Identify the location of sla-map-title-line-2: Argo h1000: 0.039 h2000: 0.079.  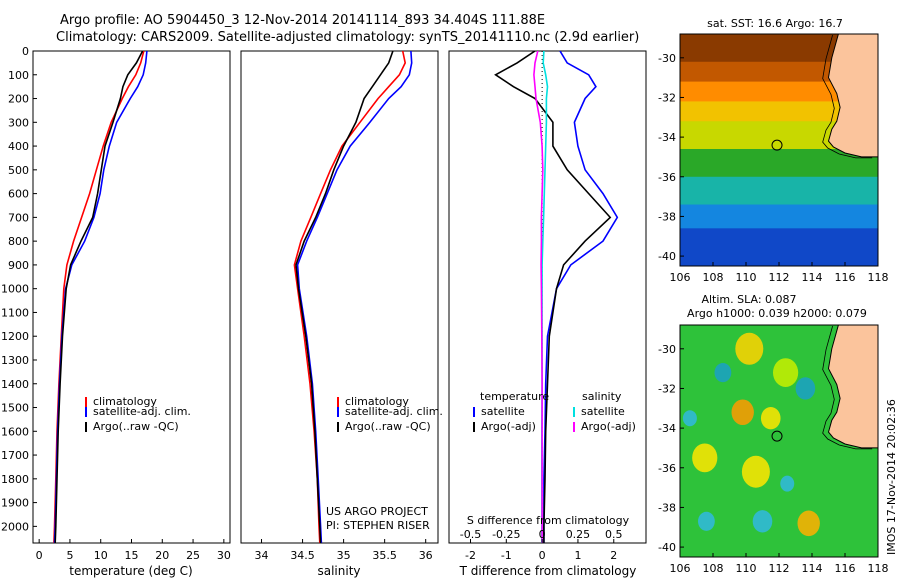
(777, 313).